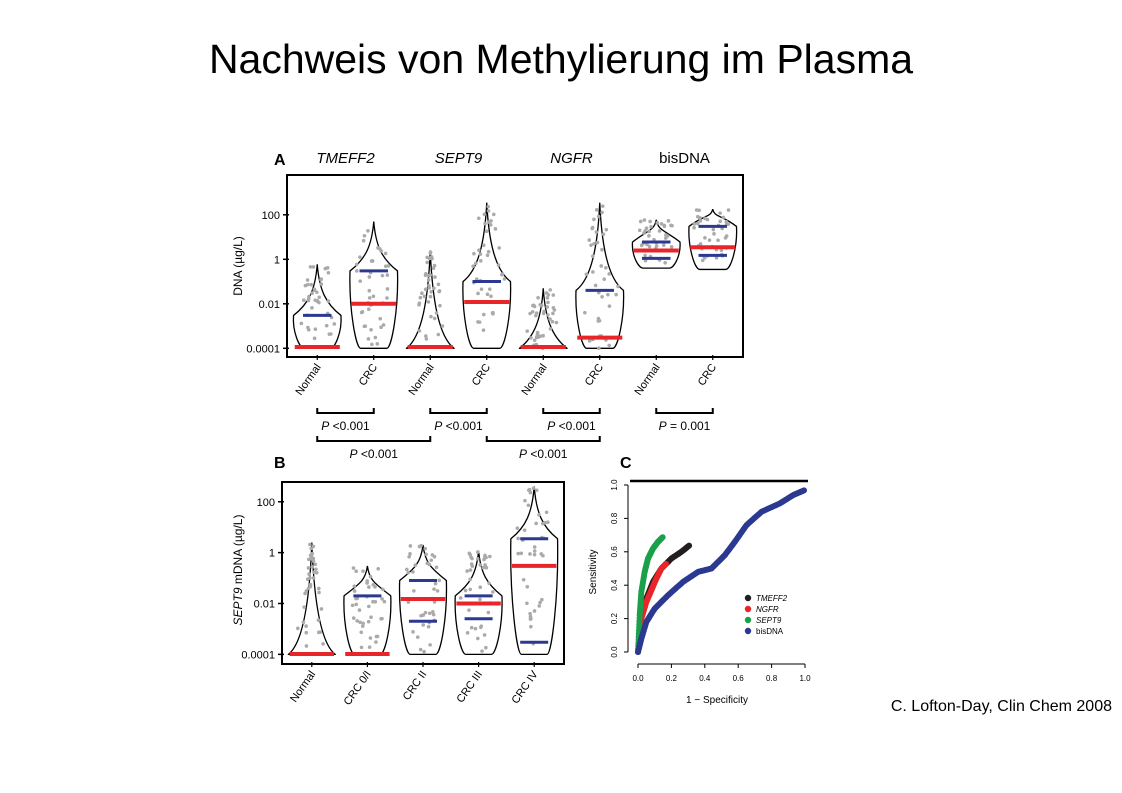 This screenshot has height=793, width=1122. What do you see at coordinates (767, 609) in the screenshot?
I see `legend-label: NGFR` at bounding box center [767, 609].